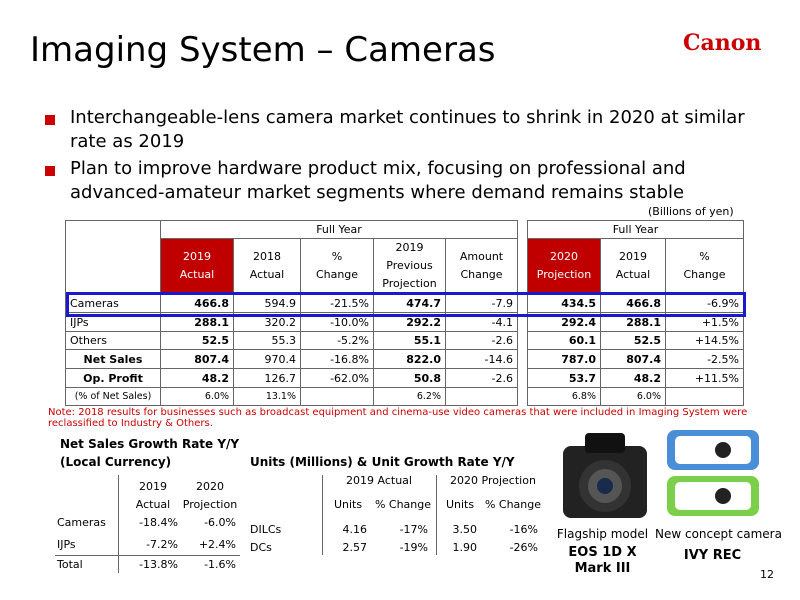 The image size is (800, 600). What do you see at coordinates (337, 359) in the screenshot?
I see `cell: -16.8%` at bounding box center [337, 359].